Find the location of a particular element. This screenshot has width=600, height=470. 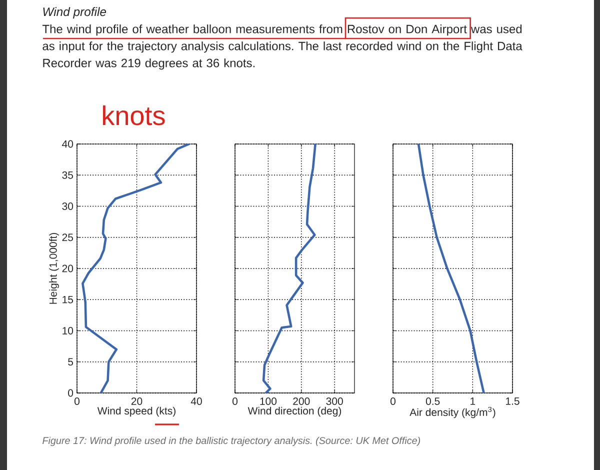

x-axis-title: Wind direction (deg) is located at coordinates (295, 411).